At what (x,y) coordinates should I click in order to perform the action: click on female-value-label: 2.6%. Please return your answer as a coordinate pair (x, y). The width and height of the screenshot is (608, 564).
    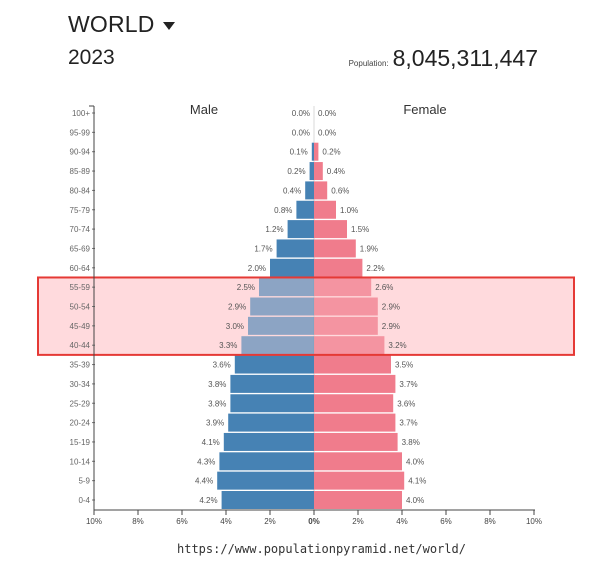
    Looking at the image, I should click on (384, 287).